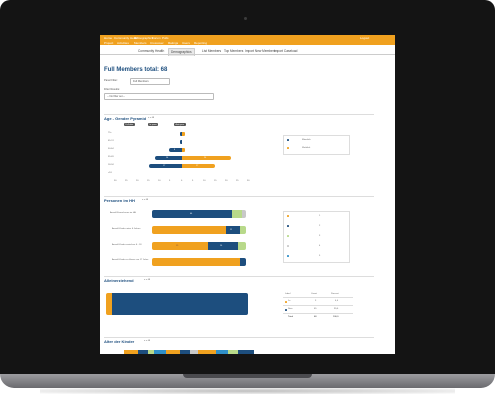  I want to click on nav-crossover: Crossover, so click(157, 42).